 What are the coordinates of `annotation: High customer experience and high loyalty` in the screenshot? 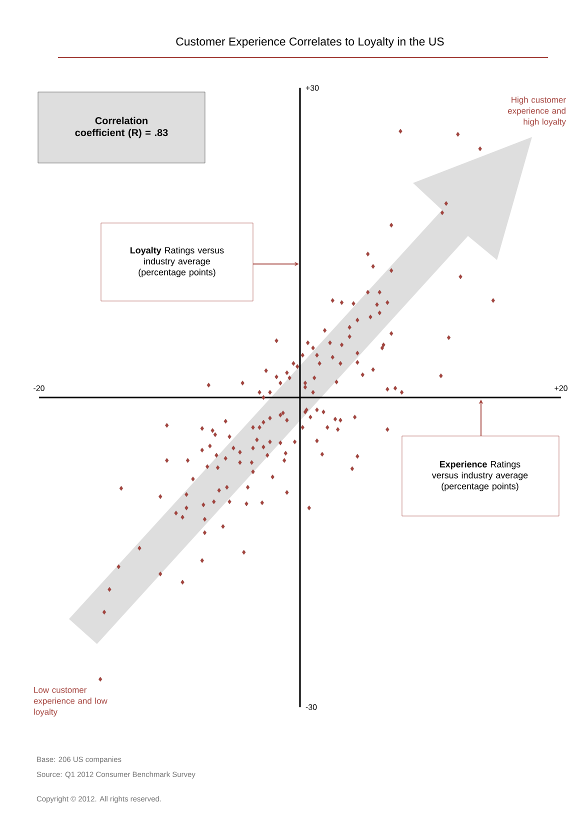 It's located at (537, 111).